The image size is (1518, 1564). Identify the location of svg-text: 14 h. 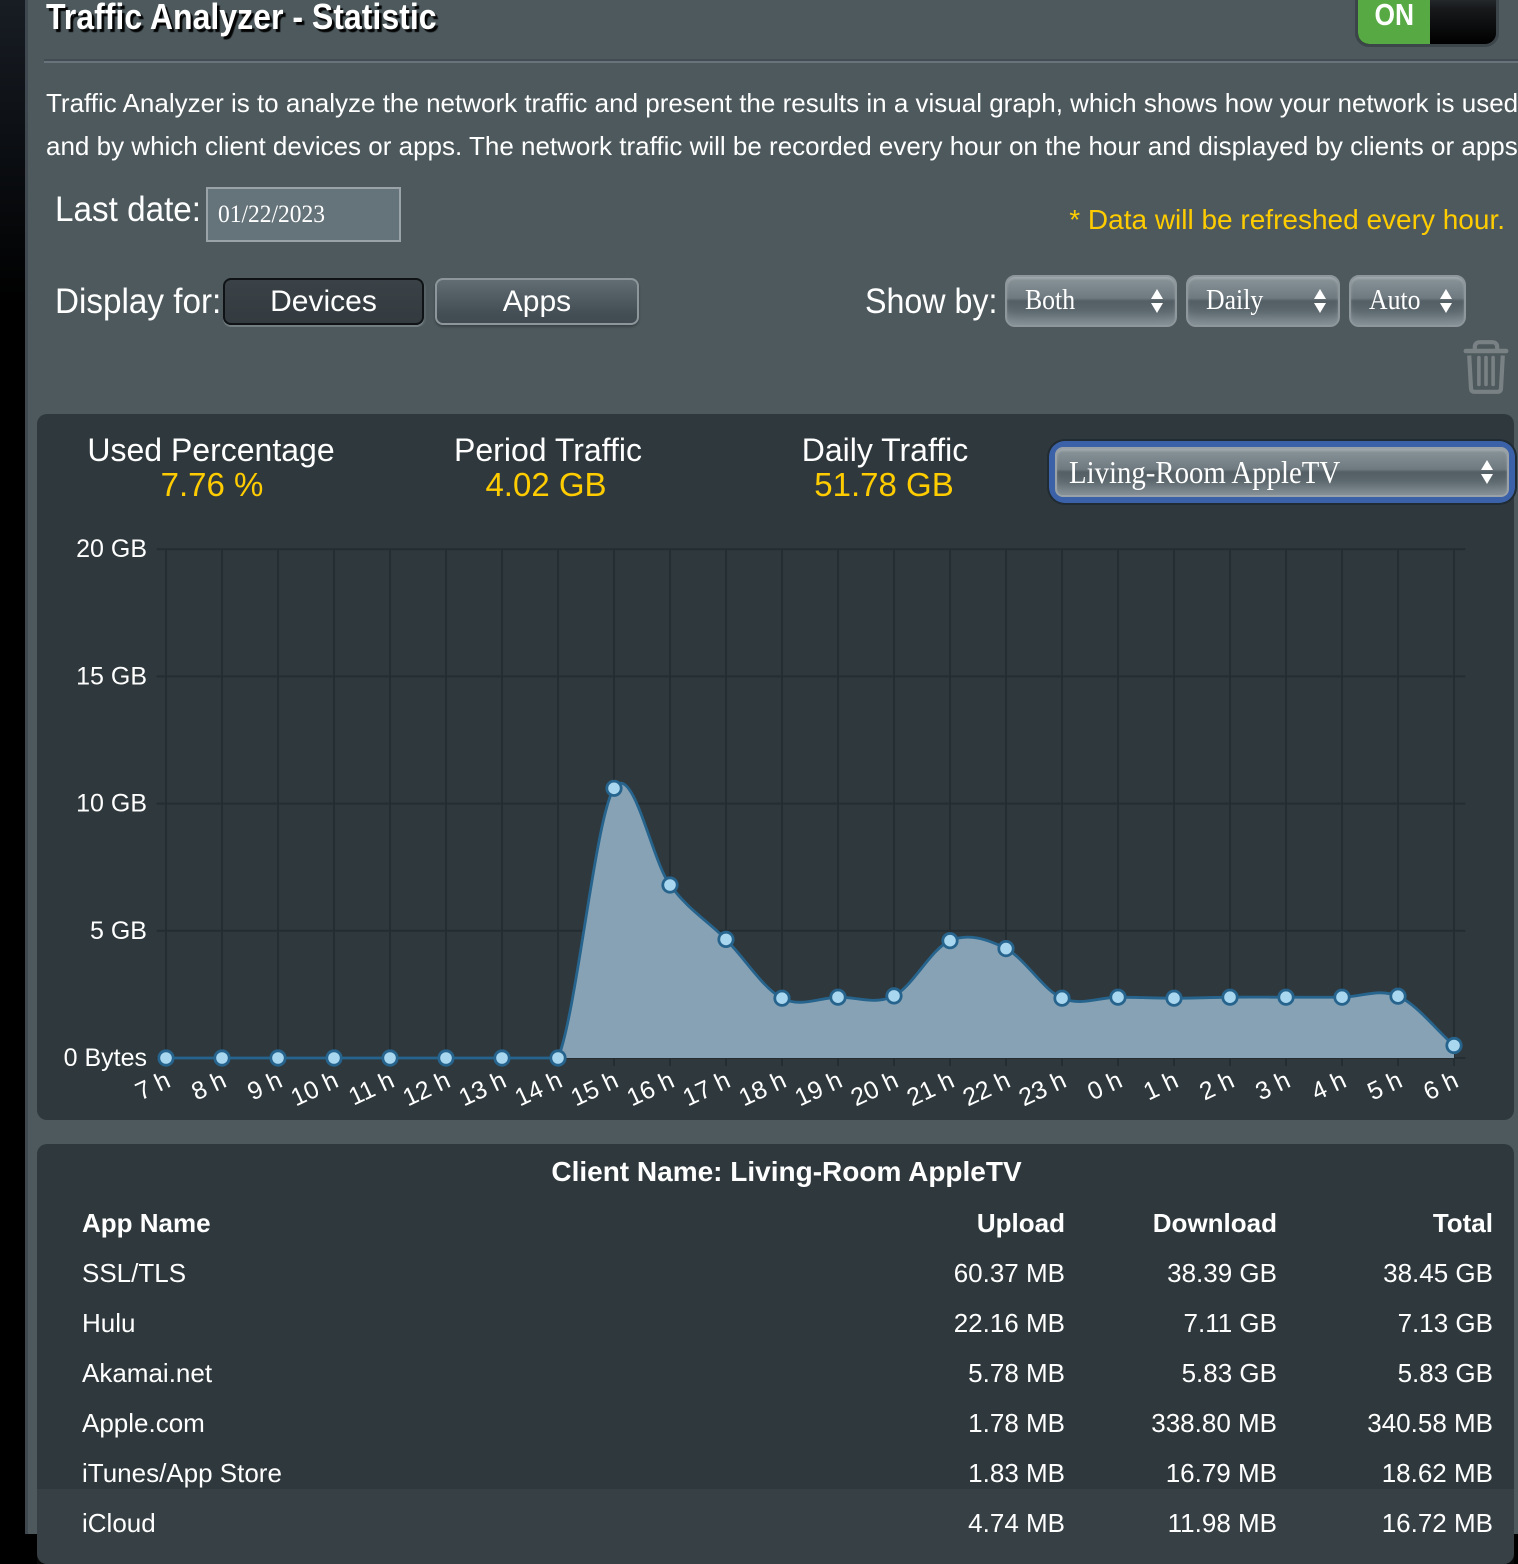
(539, 1089).